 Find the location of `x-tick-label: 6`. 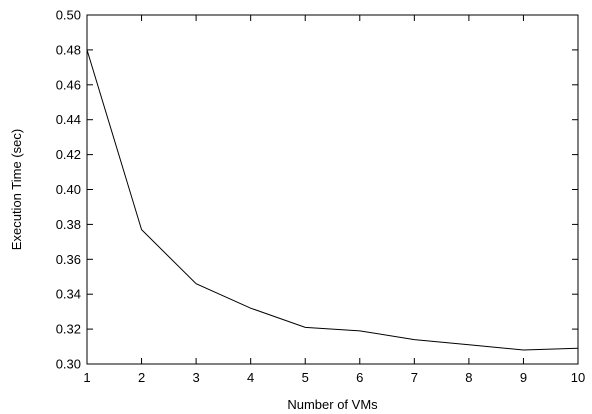

x-tick-label: 6 is located at coordinates (359, 377).